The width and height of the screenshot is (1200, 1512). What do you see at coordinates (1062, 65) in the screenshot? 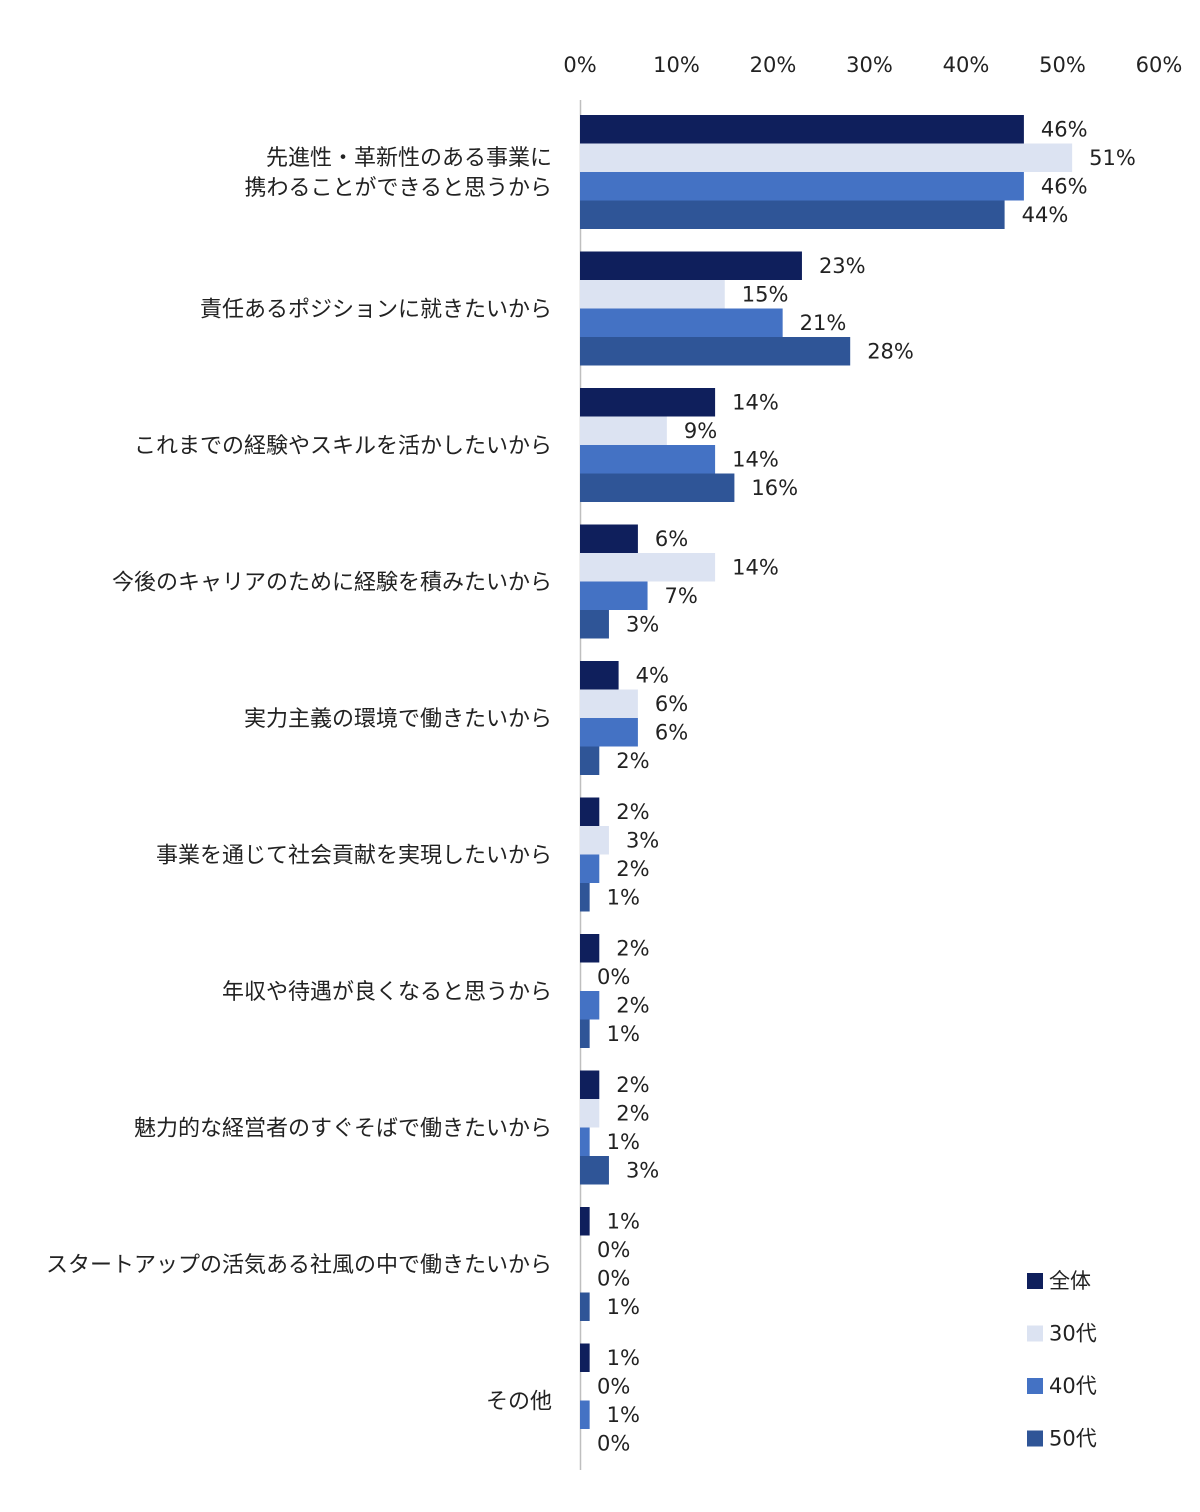
I see `x-tick-label: 50%` at bounding box center [1062, 65].